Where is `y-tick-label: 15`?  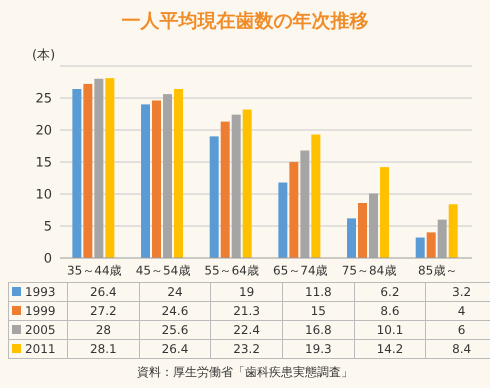
y-tick-label: 15 is located at coordinates (43, 163).